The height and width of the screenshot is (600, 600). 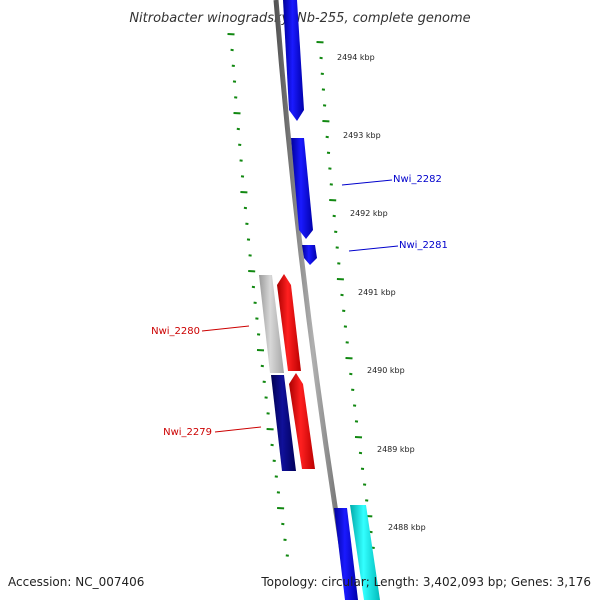 I want to click on accession-text: Accession: NC_007406, so click(x=76, y=582).